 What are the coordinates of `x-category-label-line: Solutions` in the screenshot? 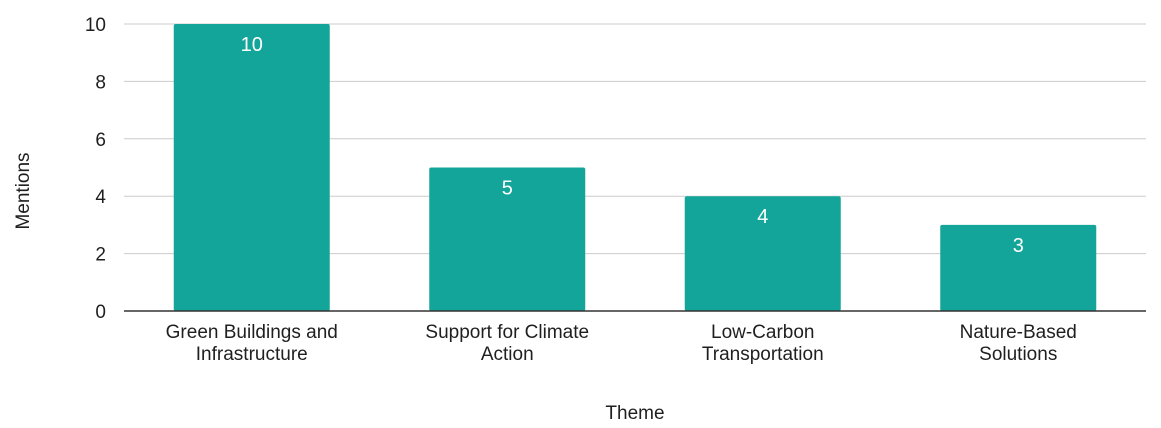 It's located at (1018, 354).